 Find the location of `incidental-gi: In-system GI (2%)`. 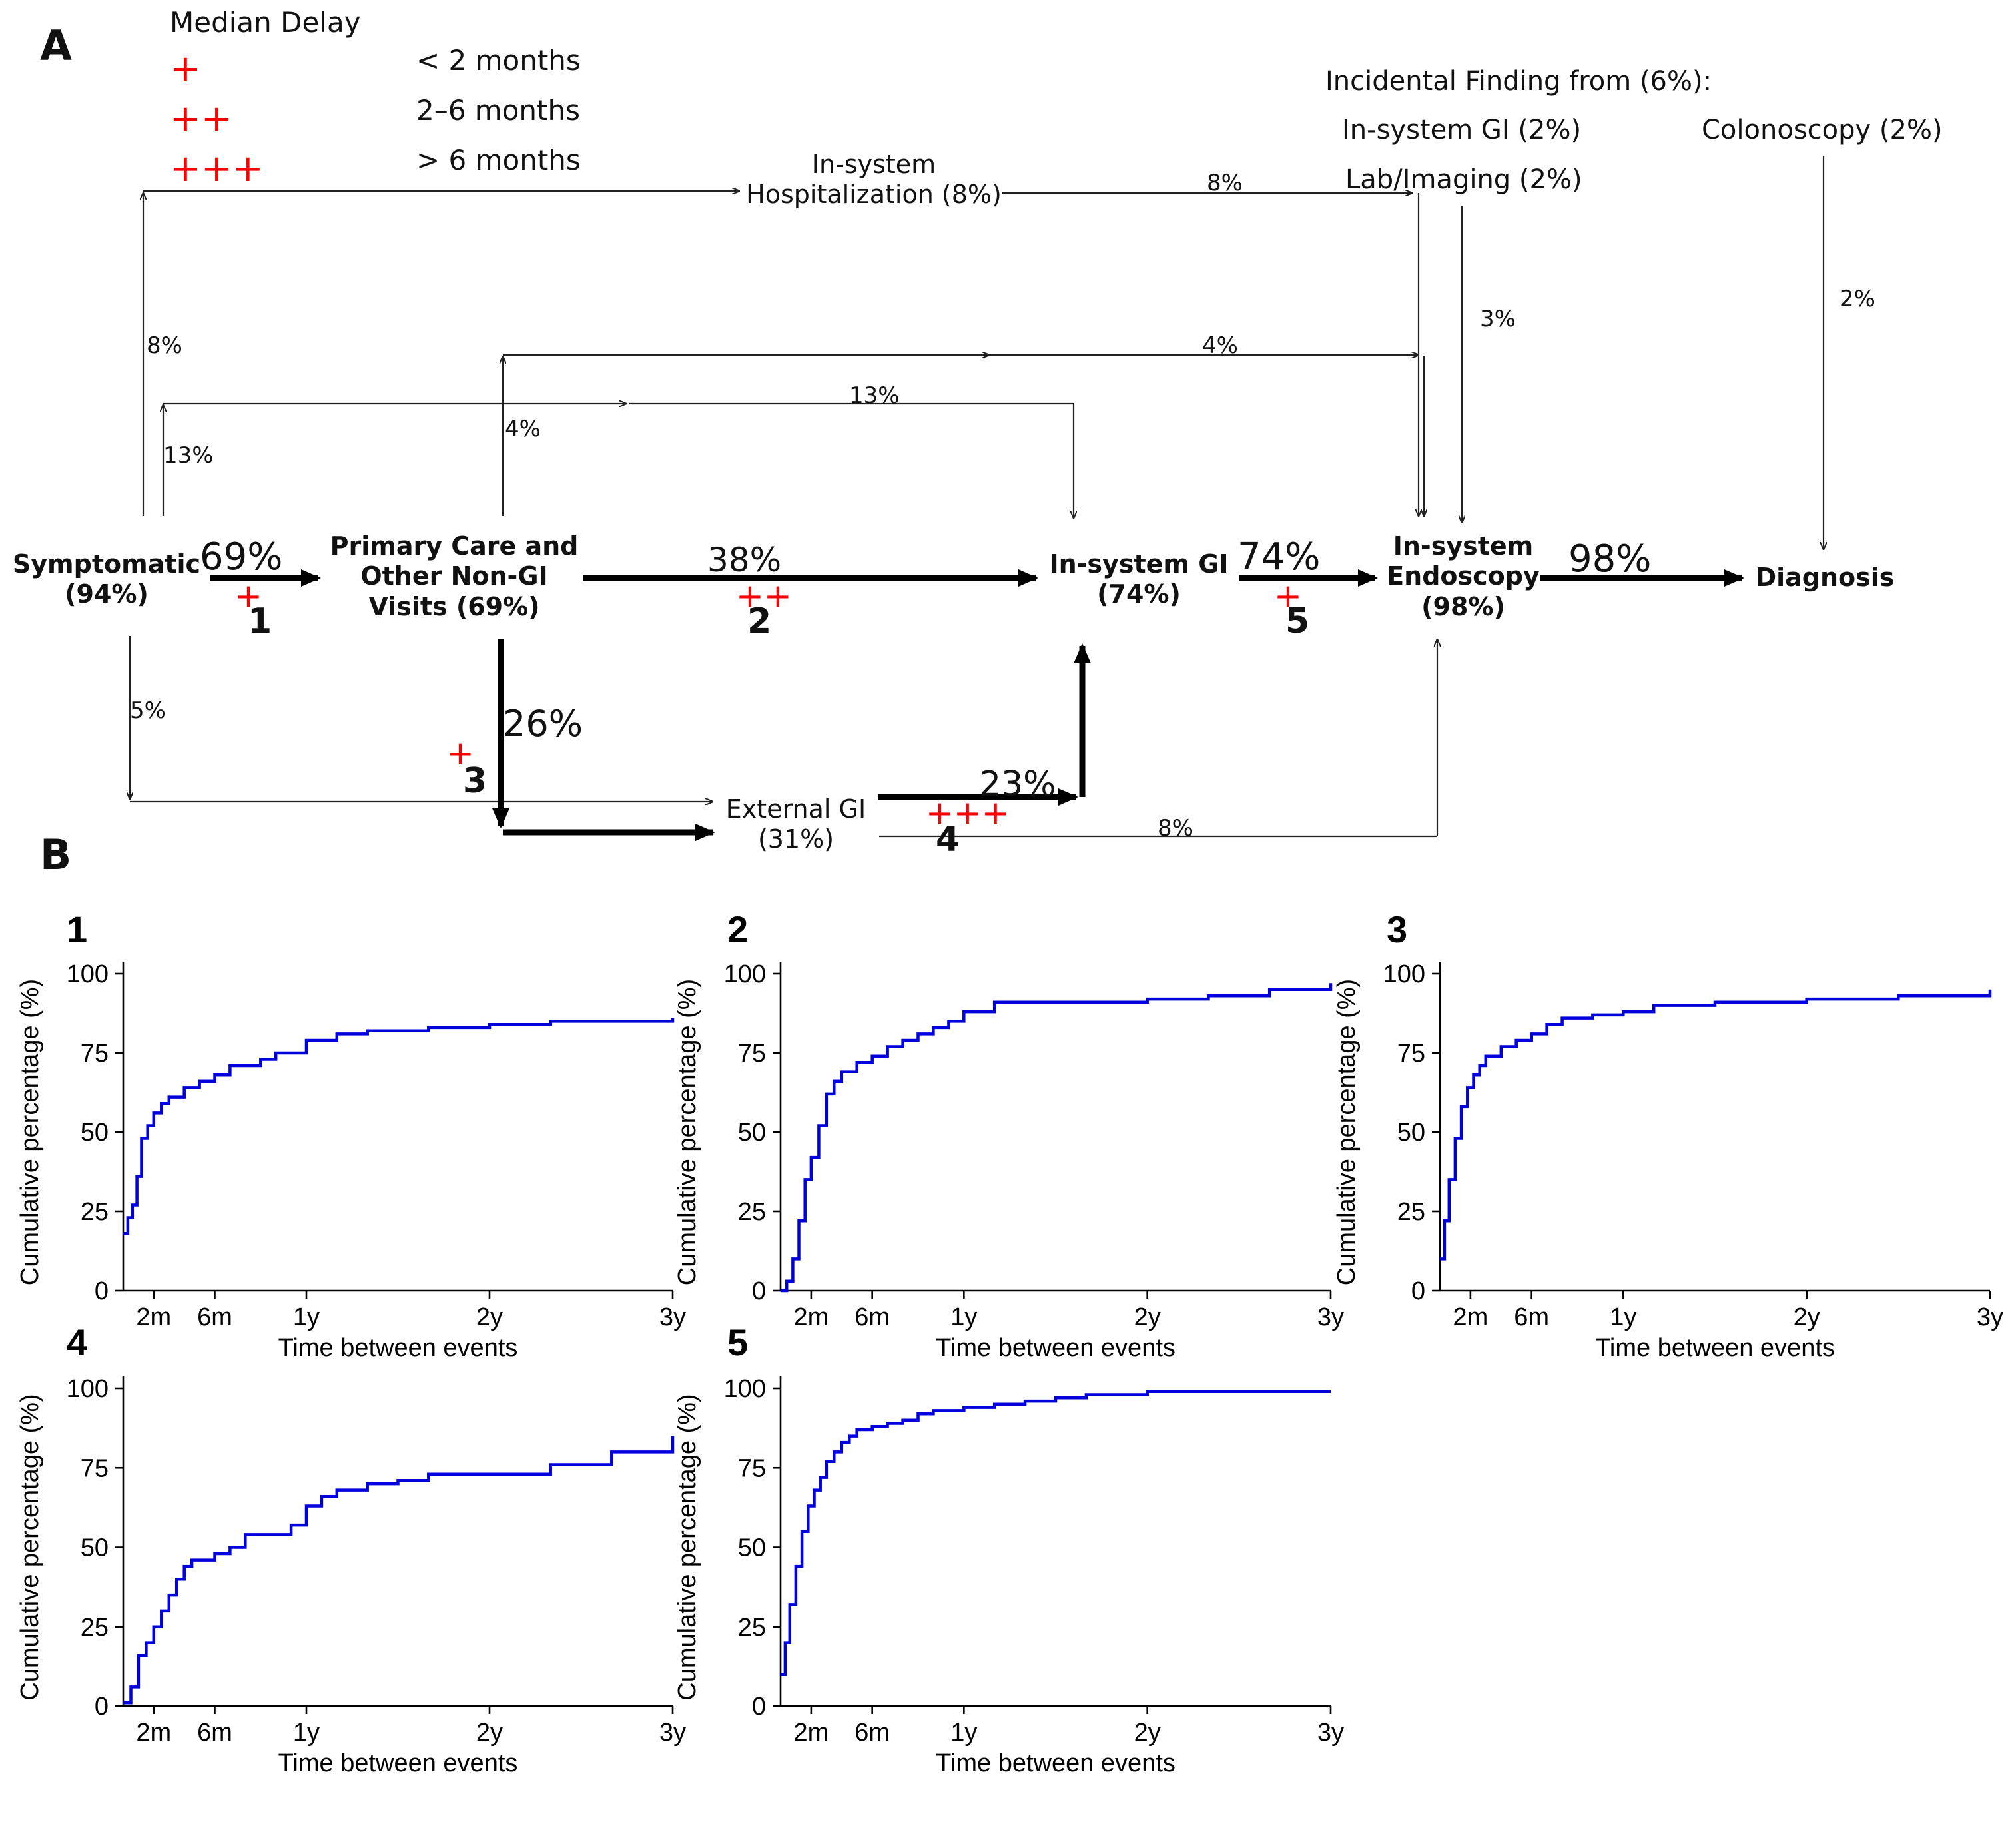

incidental-gi: In-system GI (2%) is located at coordinates (1461, 130).